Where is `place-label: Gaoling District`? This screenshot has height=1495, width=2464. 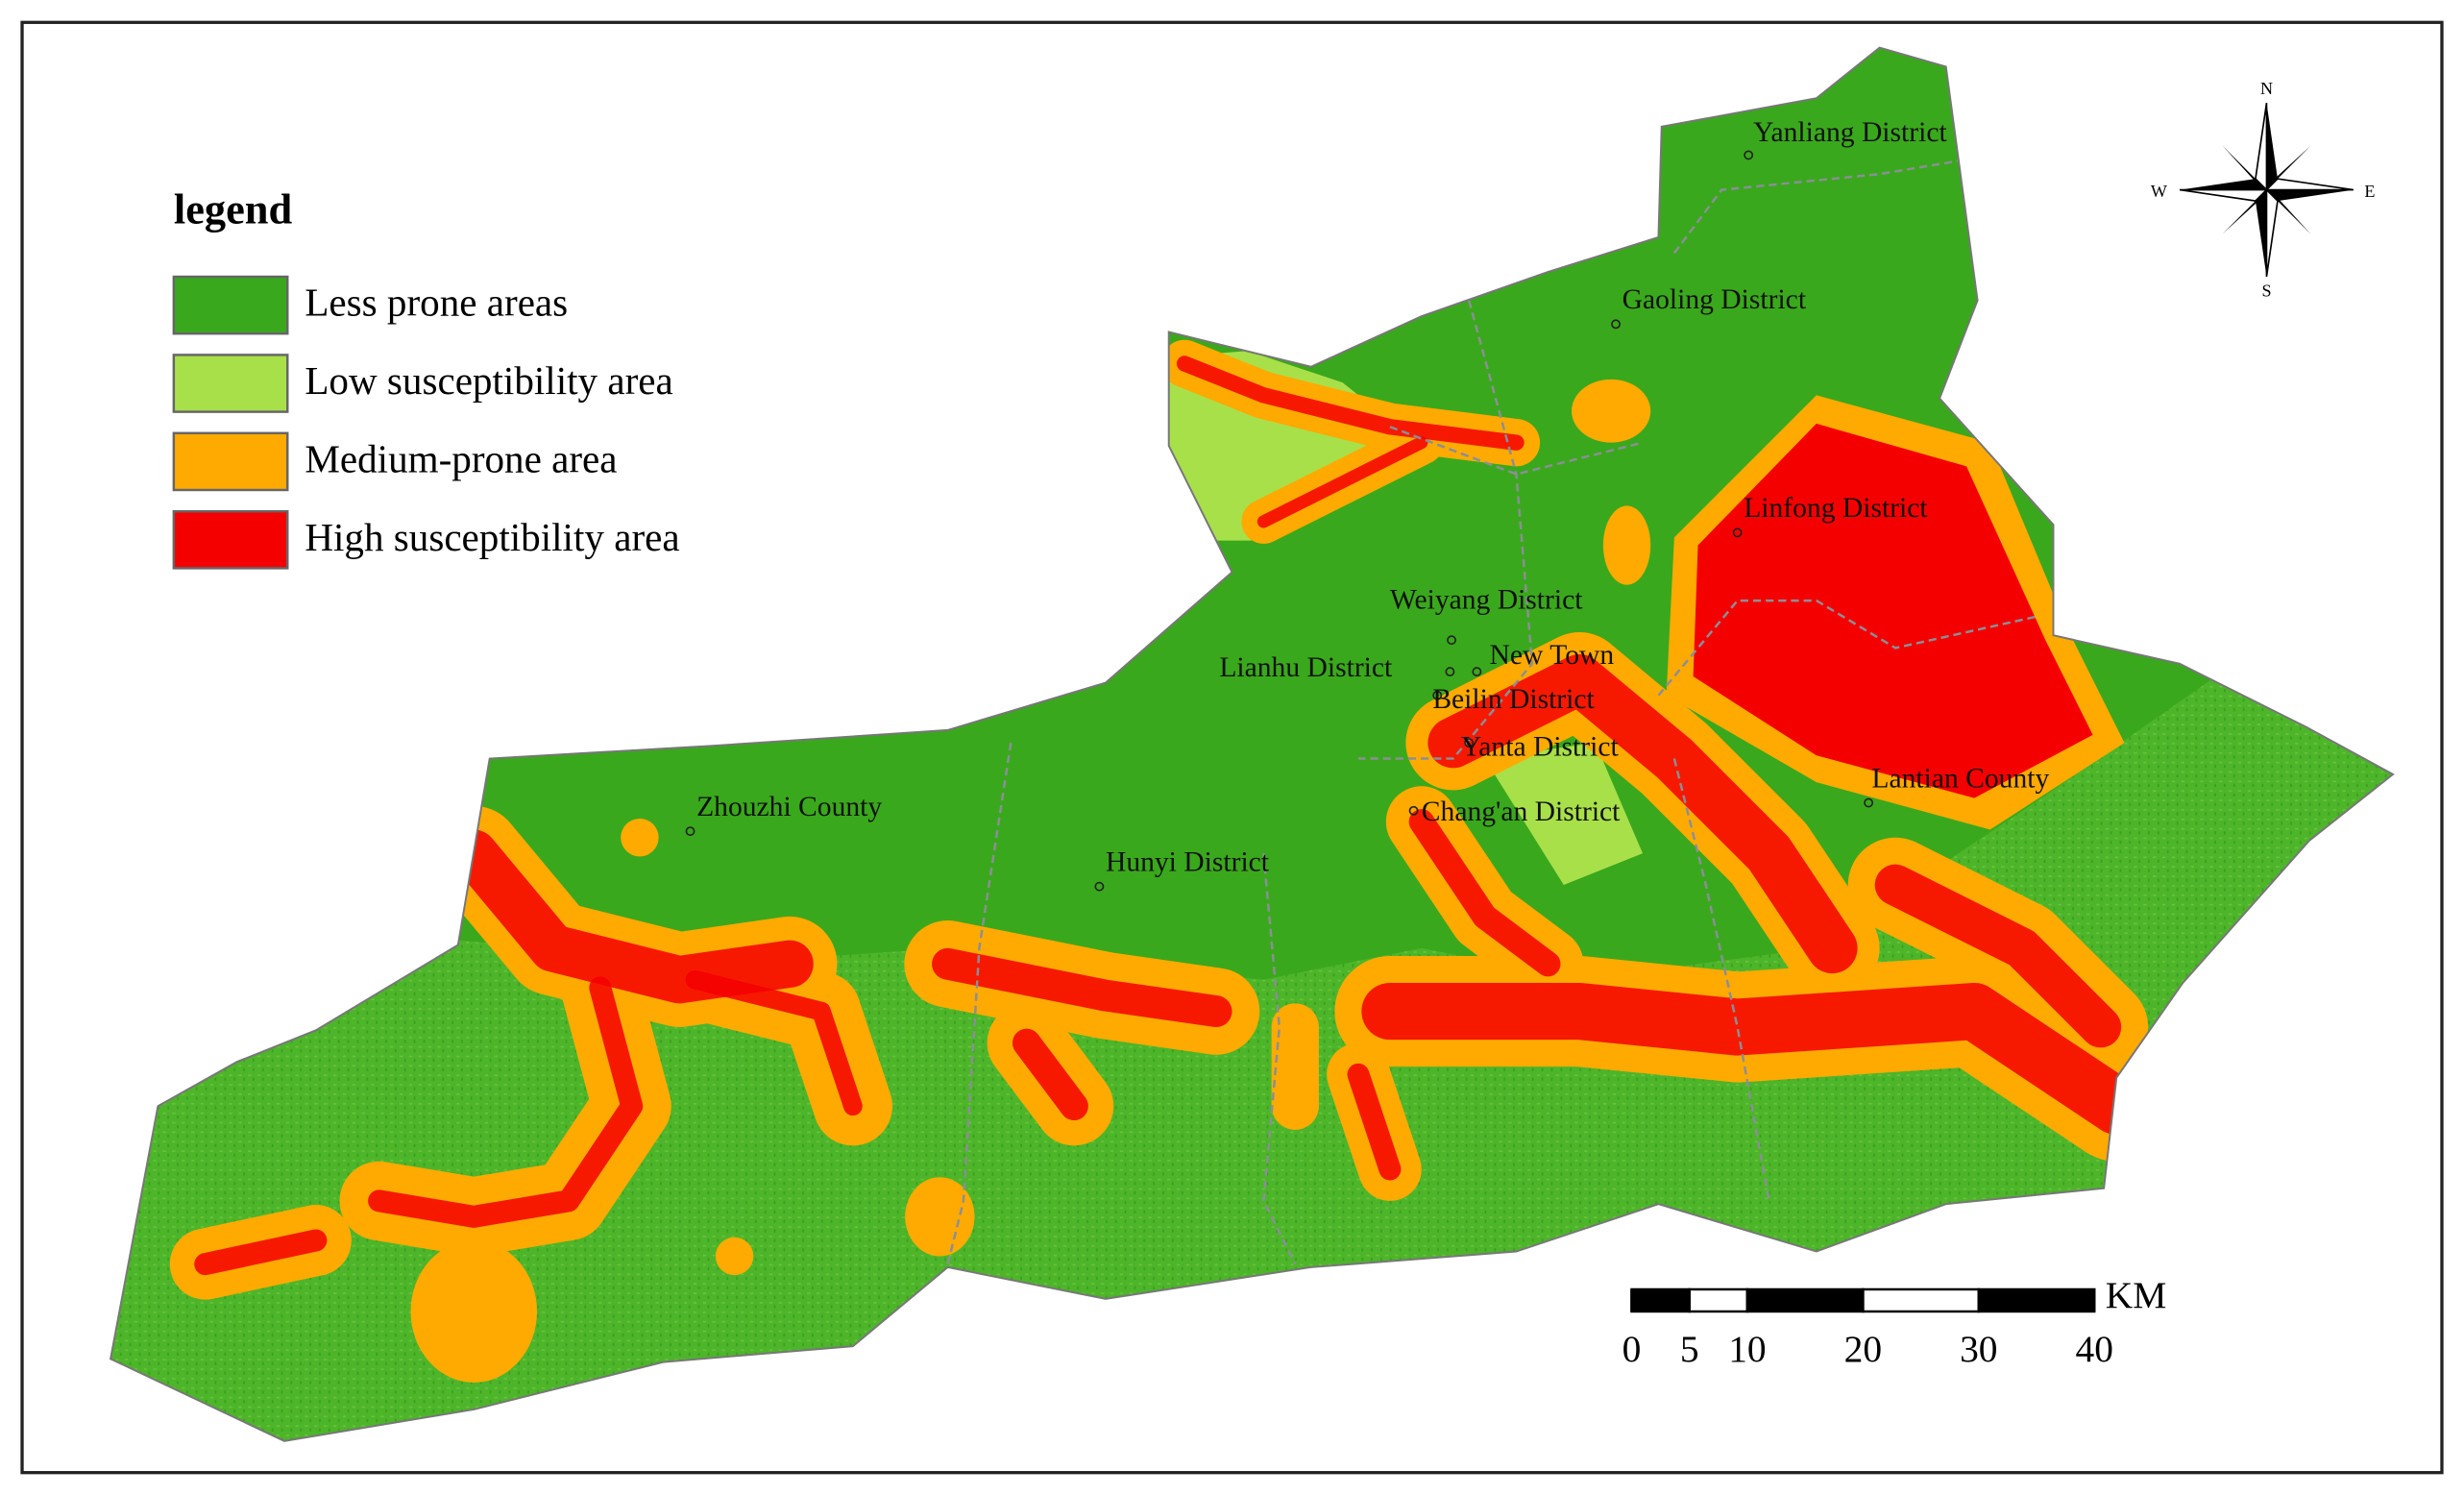 place-label: Gaoling District is located at coordinates (1715, 299).